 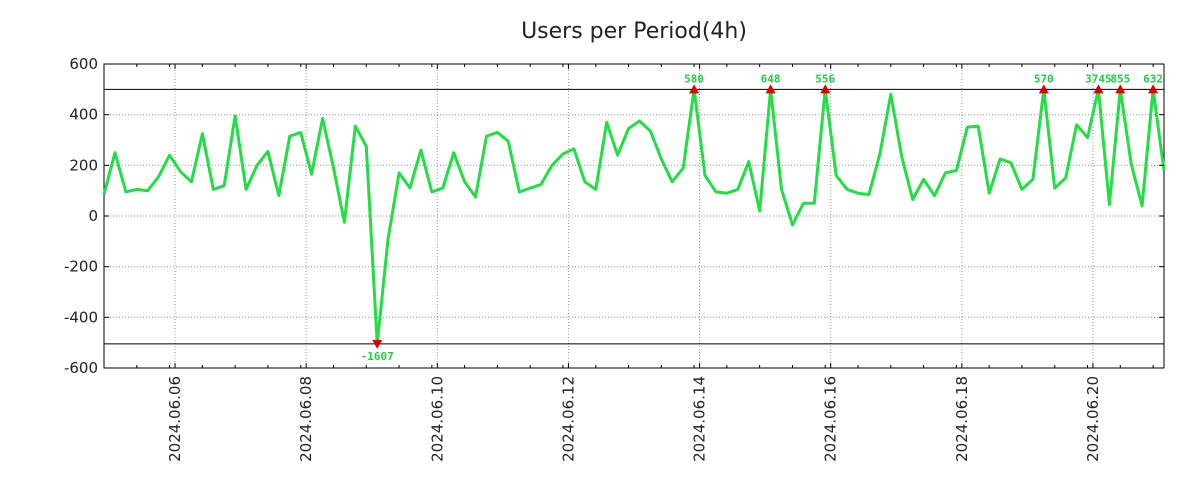 I want to click on peak-label: 570, so click(x=1044, y=78).